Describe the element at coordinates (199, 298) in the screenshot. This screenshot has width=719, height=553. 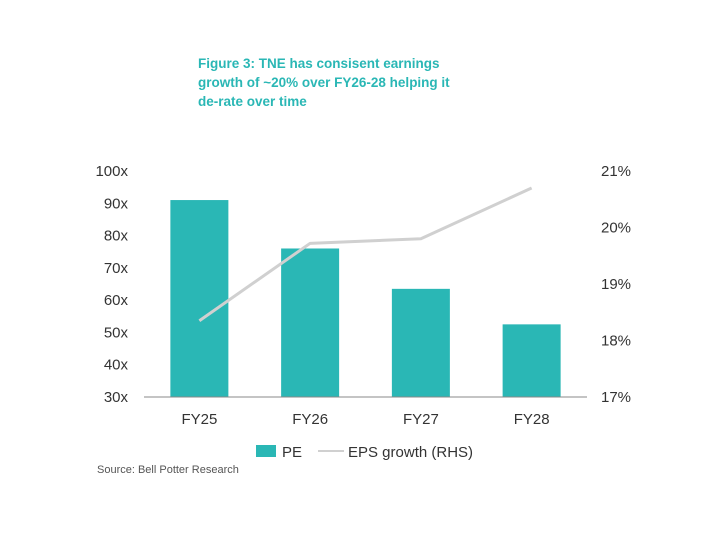
I see `pe-bar-fy25` at that location.